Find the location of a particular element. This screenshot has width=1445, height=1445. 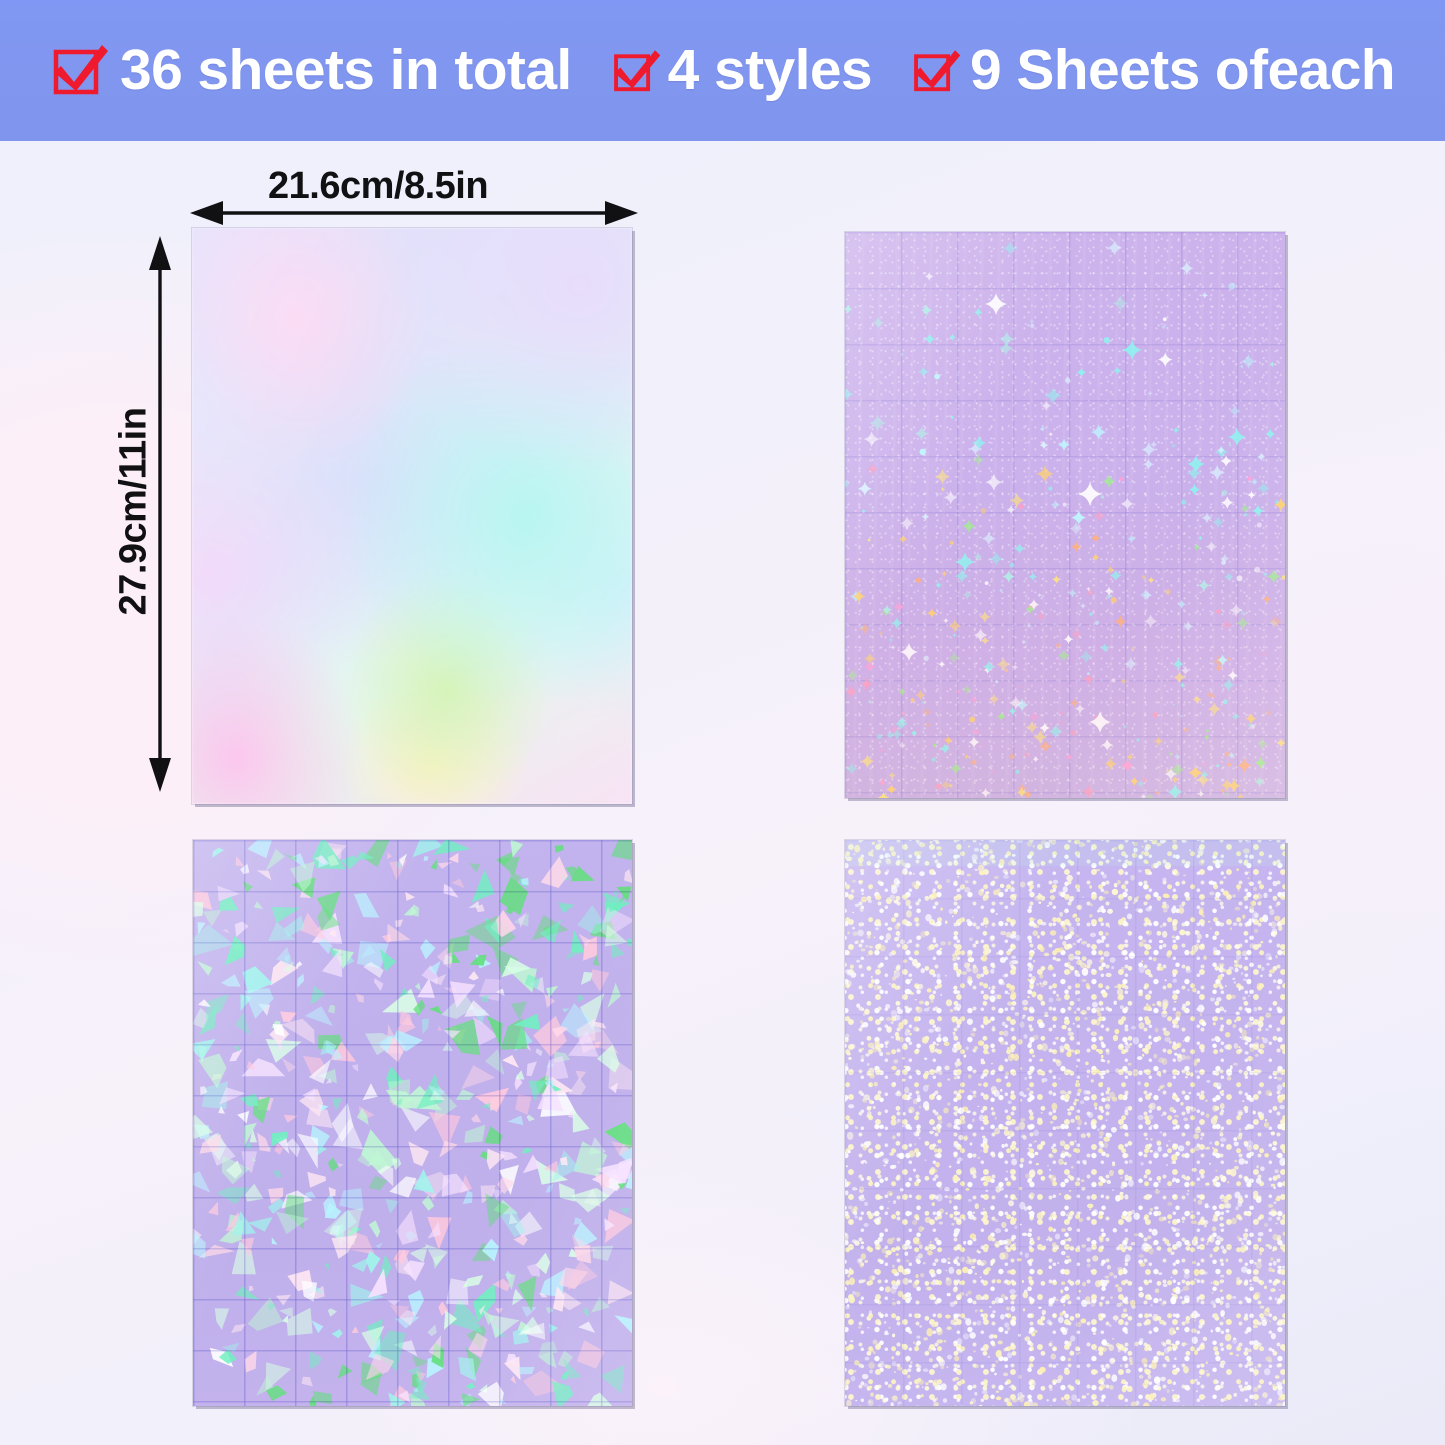

sticker-sheet-broken-glass is located at coordinates (412, 1123).